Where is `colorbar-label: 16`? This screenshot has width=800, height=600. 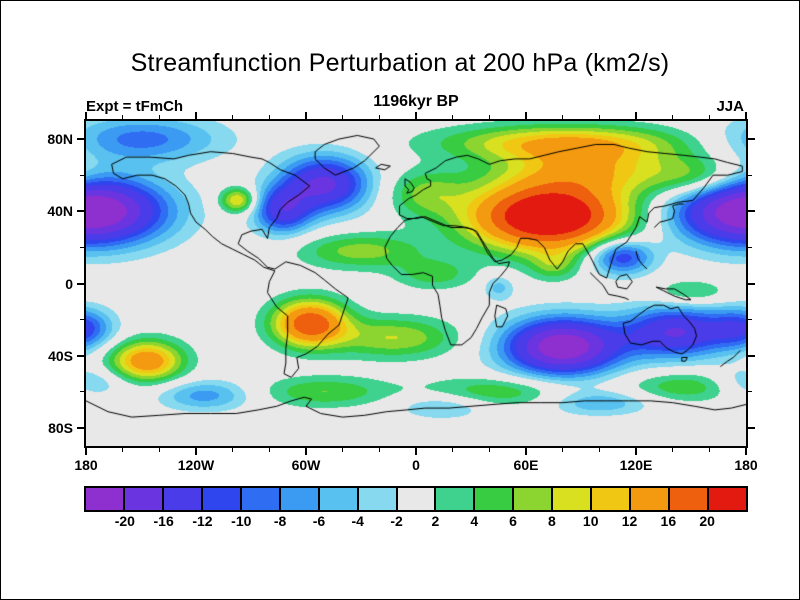
colorbar-label: 16 is located at coordinates (668, 521).